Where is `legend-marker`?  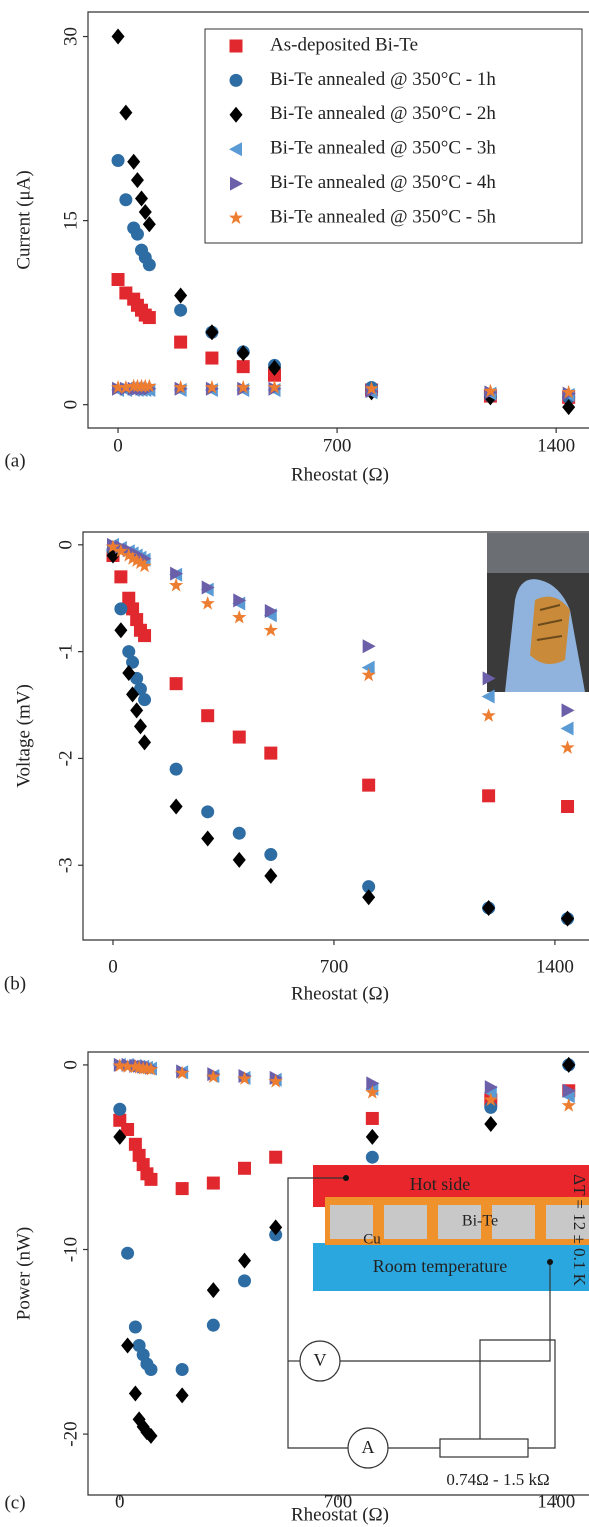
legend-marker is located at coordinates (236, 183).